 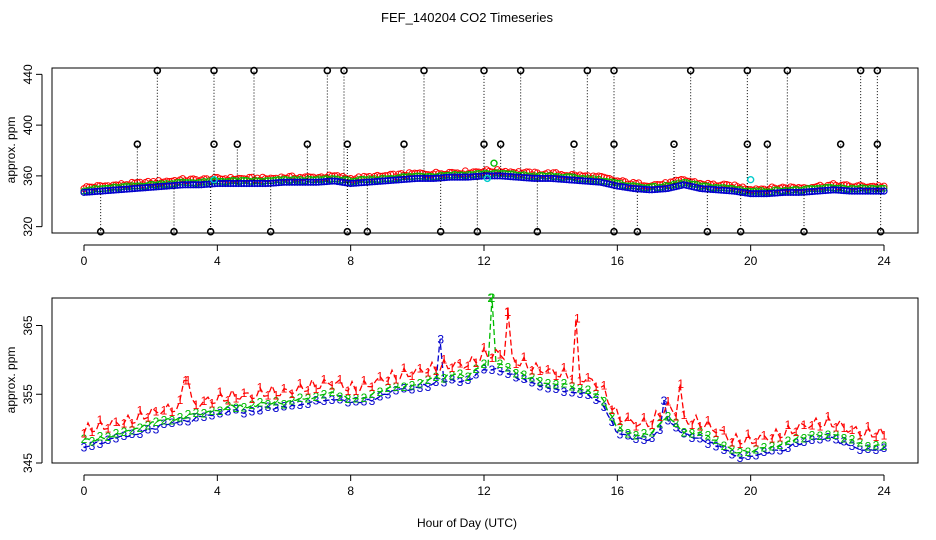 What do you see at coordinates (751, 491) in the screenshot?
I see `x-tick-label: 20` at bounding box center [751, 491].